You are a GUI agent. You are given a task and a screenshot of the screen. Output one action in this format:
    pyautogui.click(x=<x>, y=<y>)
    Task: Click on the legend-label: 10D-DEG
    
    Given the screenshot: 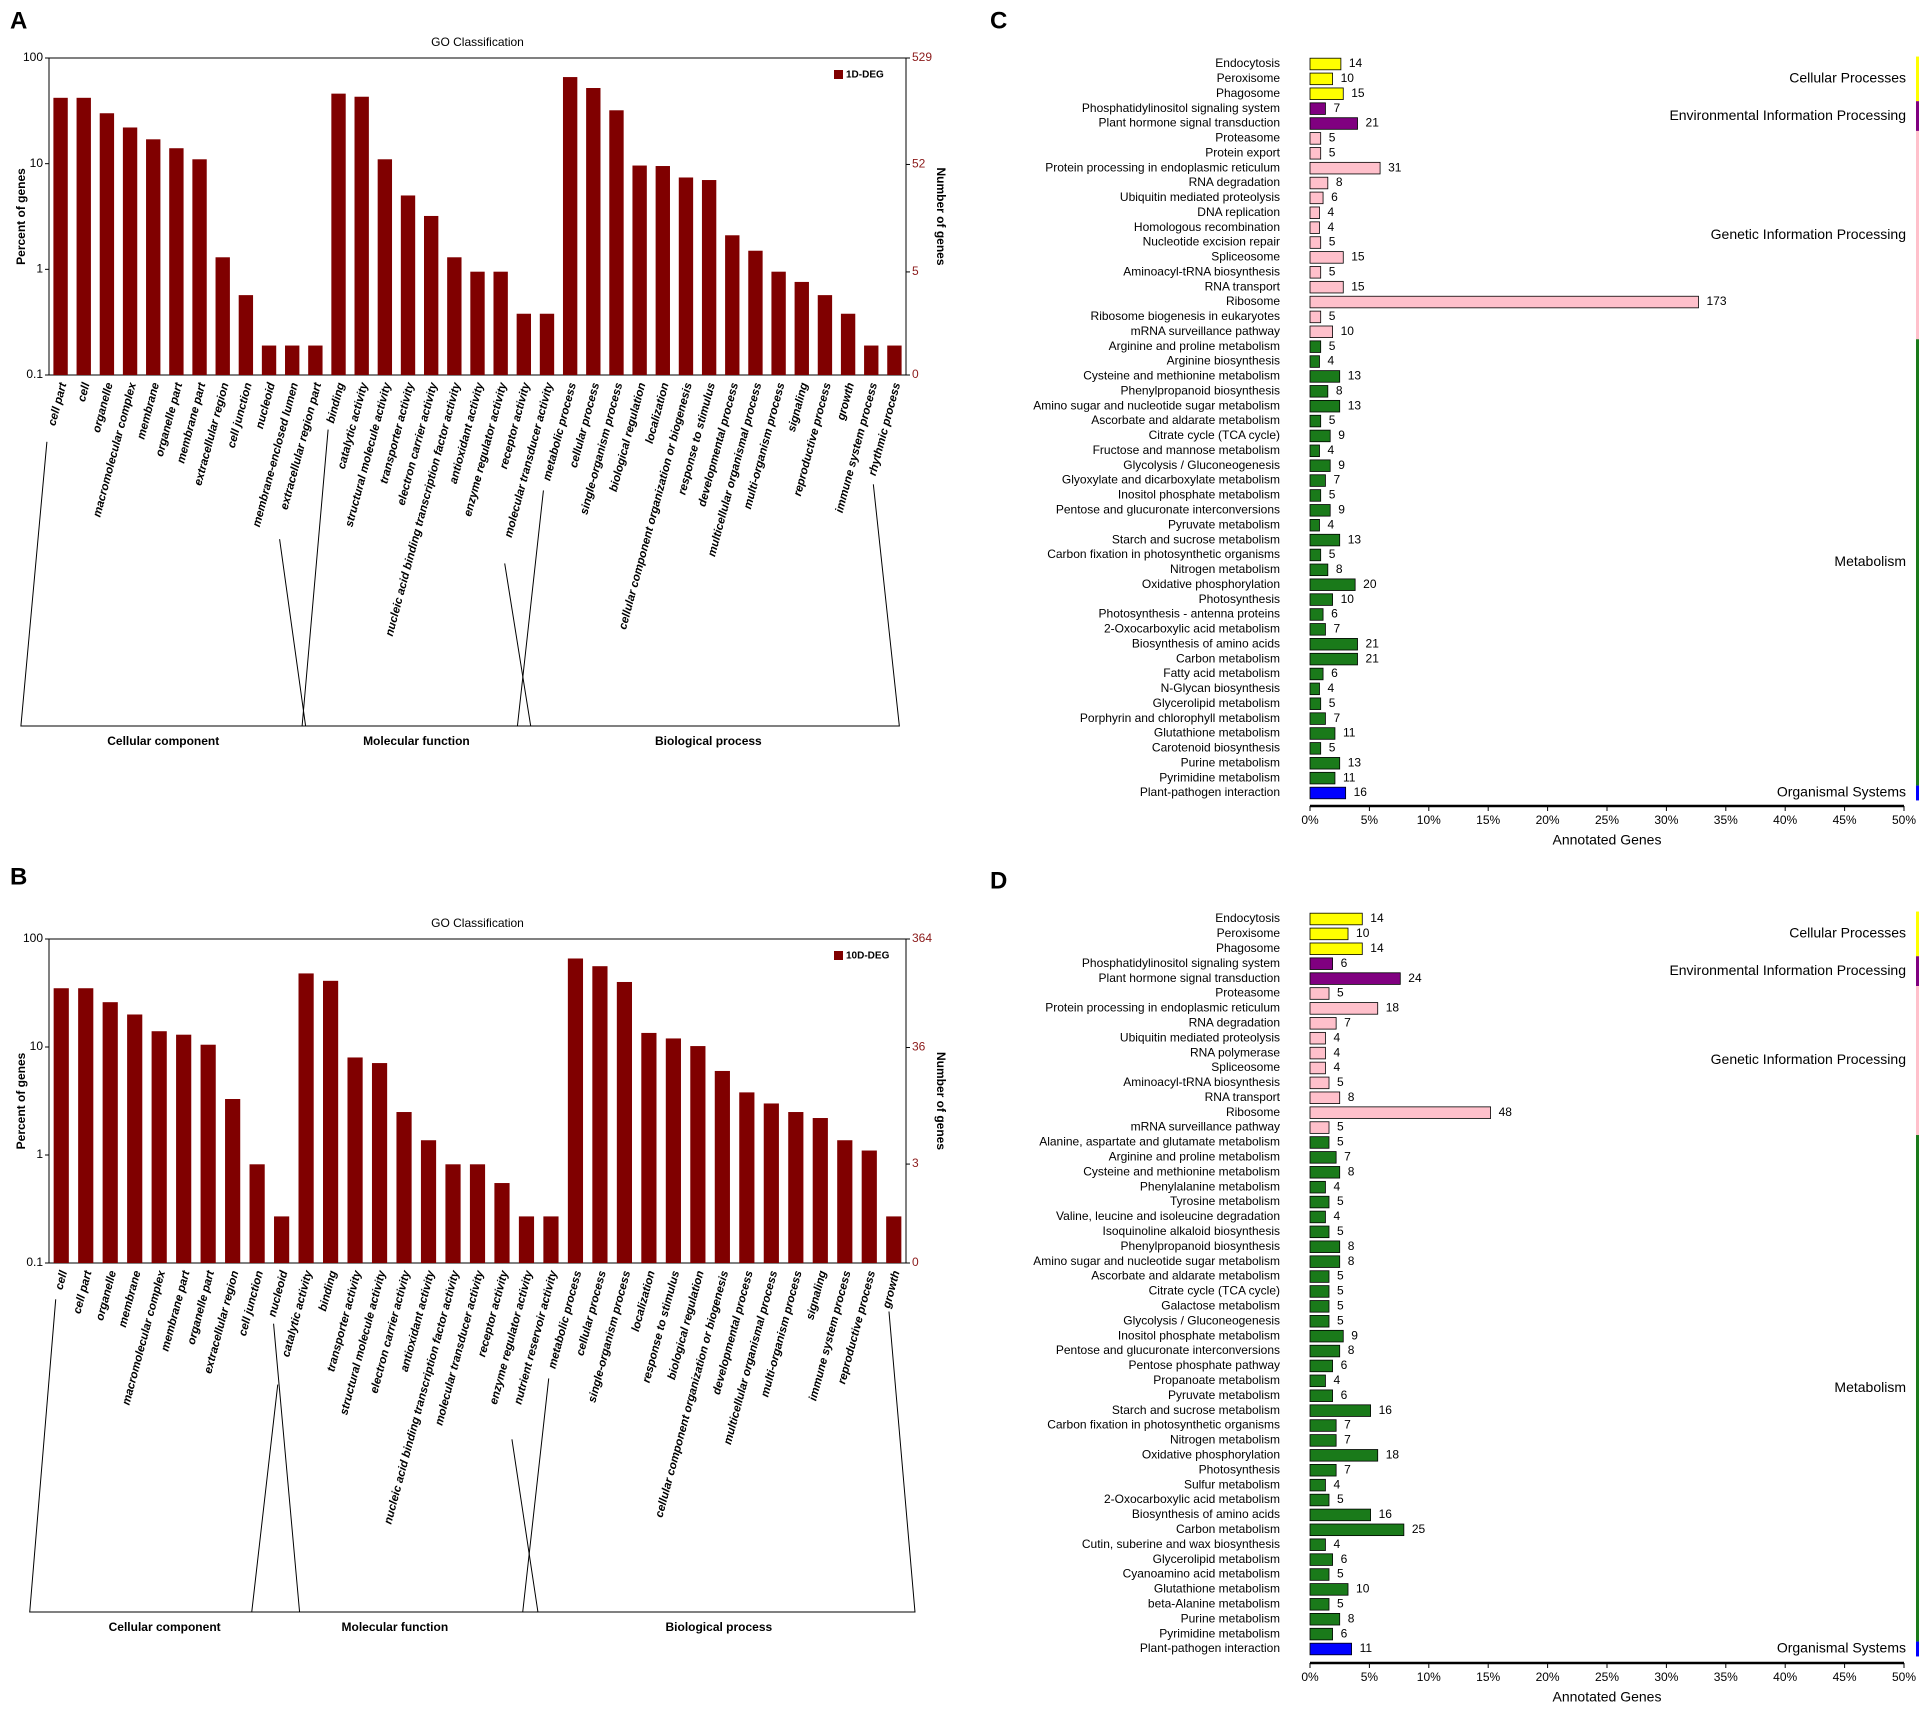 What is the action you would take?
    pyautogui.click(x=868, y=956)
    